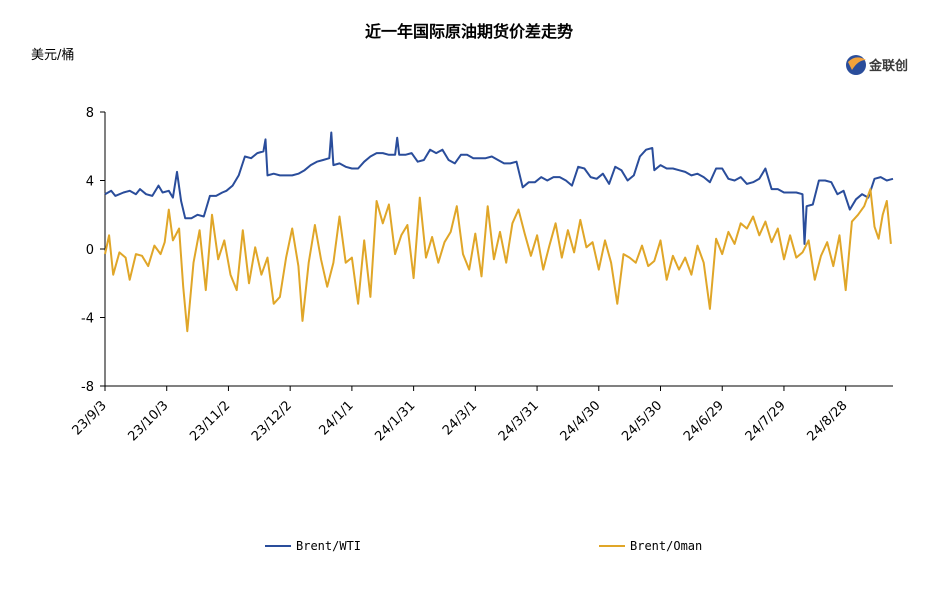 The height and width of the screenshot is (602, 938). What do you see at coordinates (857, 63) in the screenshot?
I see `logo-swoosh-icon` at bounding box center [857, 63].